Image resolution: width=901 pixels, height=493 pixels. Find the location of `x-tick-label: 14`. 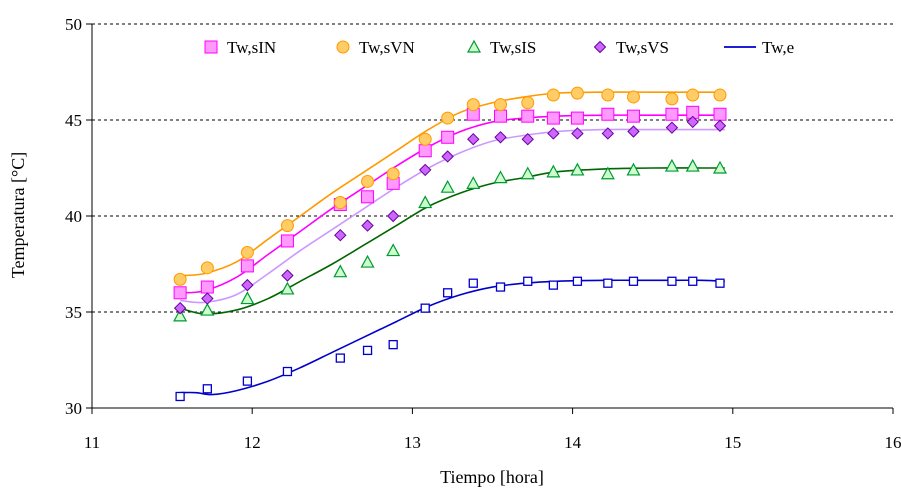

x-tick-label: 14 is located at coordinates (573, 442).